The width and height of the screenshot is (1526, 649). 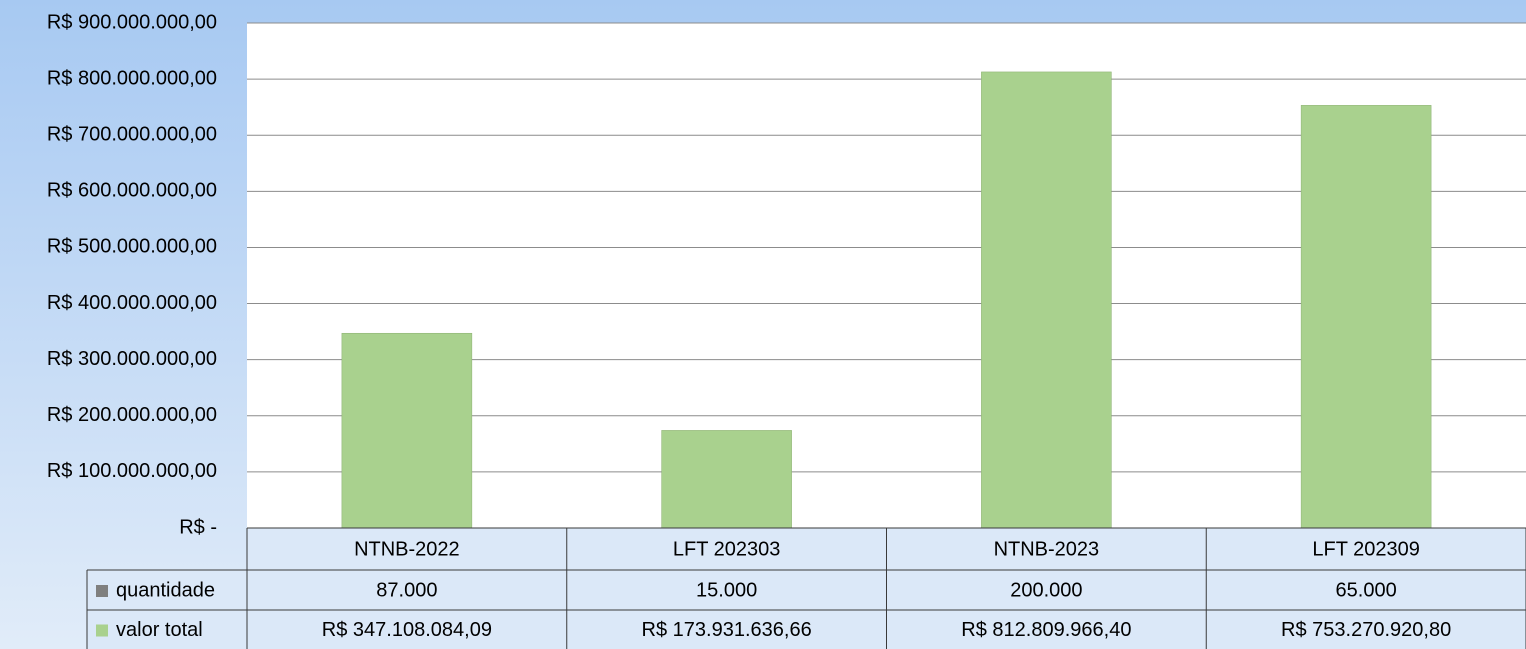 What do you see at coordinates (1366, 549) in the screenshot?
I see `x-tick-label: LFT 202309` at bounding box center [1366, 549].